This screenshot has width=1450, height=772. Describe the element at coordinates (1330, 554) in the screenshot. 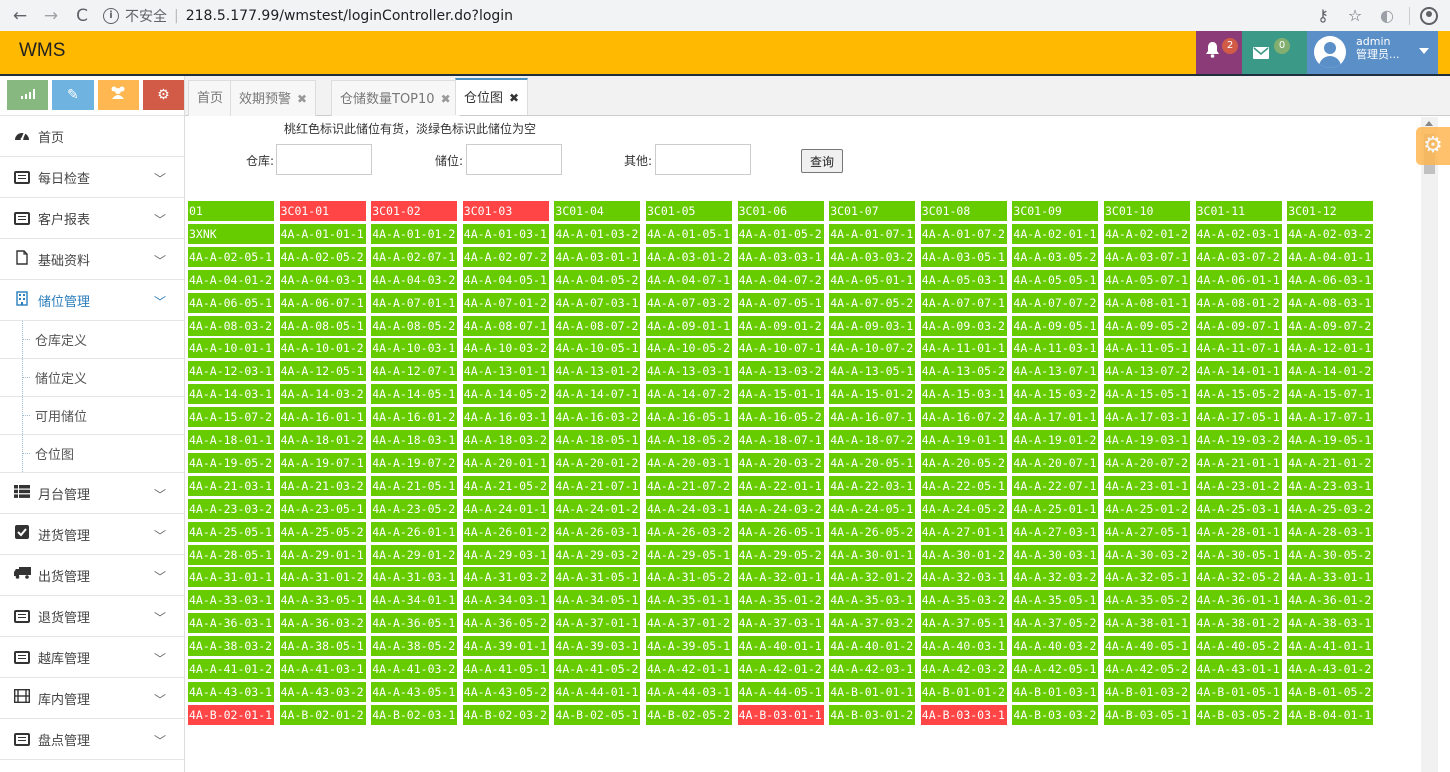

I see `location-cell: 4A-A-30-05-2` at that location.